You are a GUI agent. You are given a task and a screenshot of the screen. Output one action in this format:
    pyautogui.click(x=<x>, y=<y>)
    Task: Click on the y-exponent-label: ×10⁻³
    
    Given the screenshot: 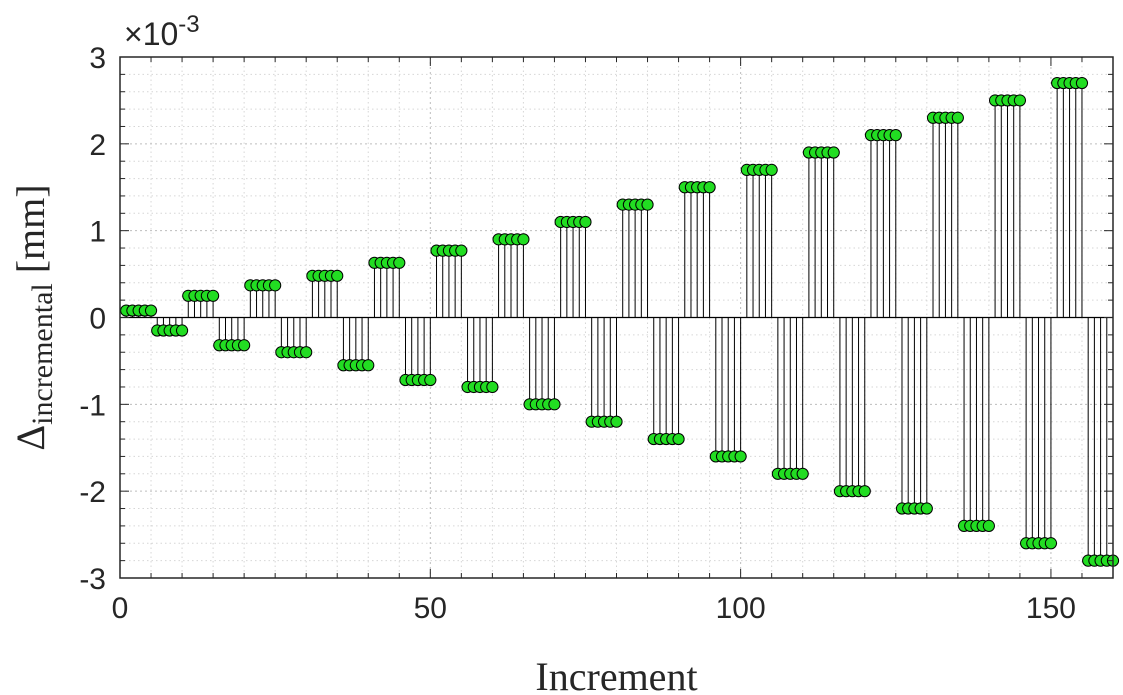 What is the action you would take?
    pyautogui.click(x=162, y=31)
    